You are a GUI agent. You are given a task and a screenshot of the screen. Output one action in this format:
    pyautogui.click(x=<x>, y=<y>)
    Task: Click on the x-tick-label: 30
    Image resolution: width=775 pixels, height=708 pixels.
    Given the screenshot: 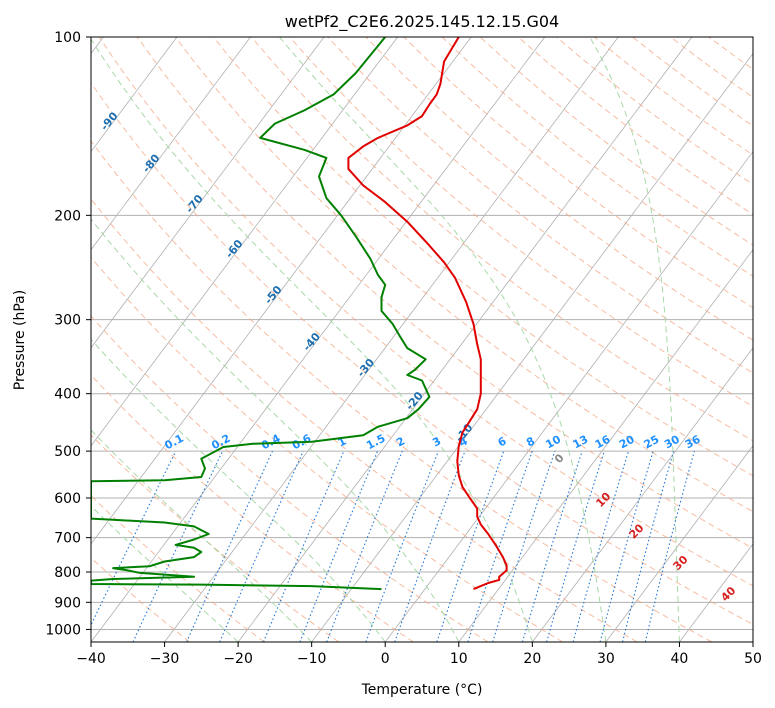 What is the action you would take?
    pyautogui.click(x=606, y=659)
    